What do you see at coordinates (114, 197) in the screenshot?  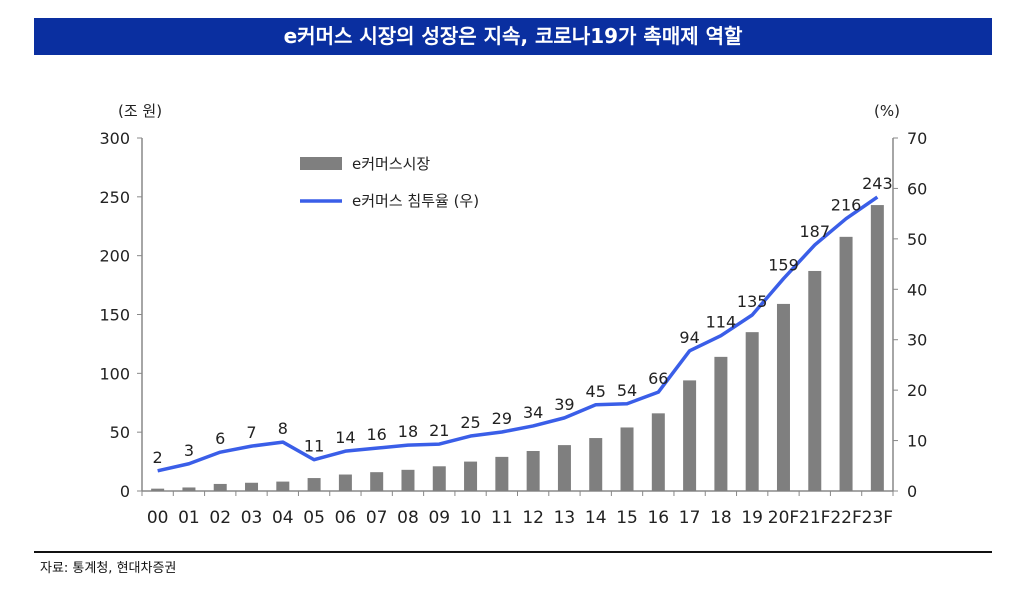 I see `left-tick-label: 250` at bounding box center [114, 197].